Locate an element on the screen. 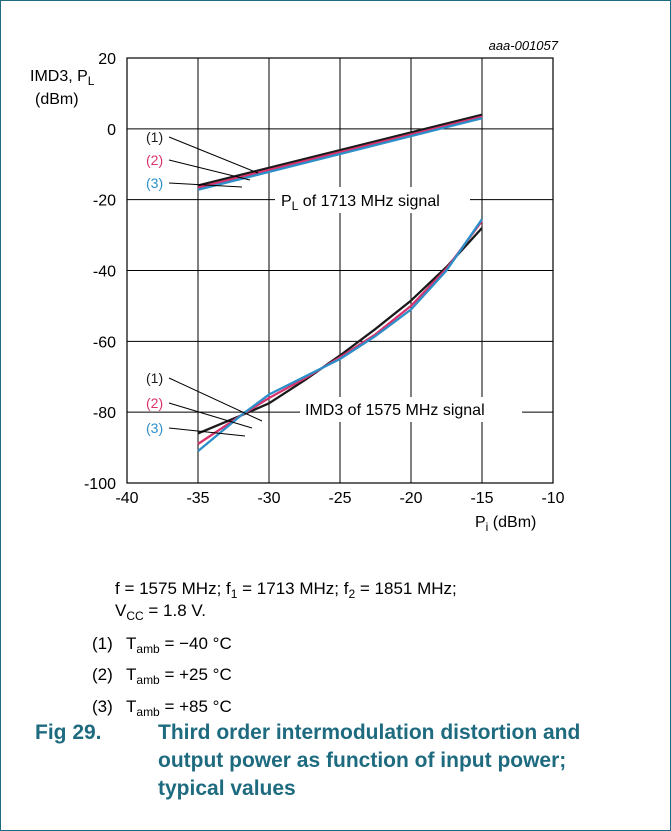 This screenshot has width=671, height=831. x-tick-label: -30 is located at coordinates (268, 498).